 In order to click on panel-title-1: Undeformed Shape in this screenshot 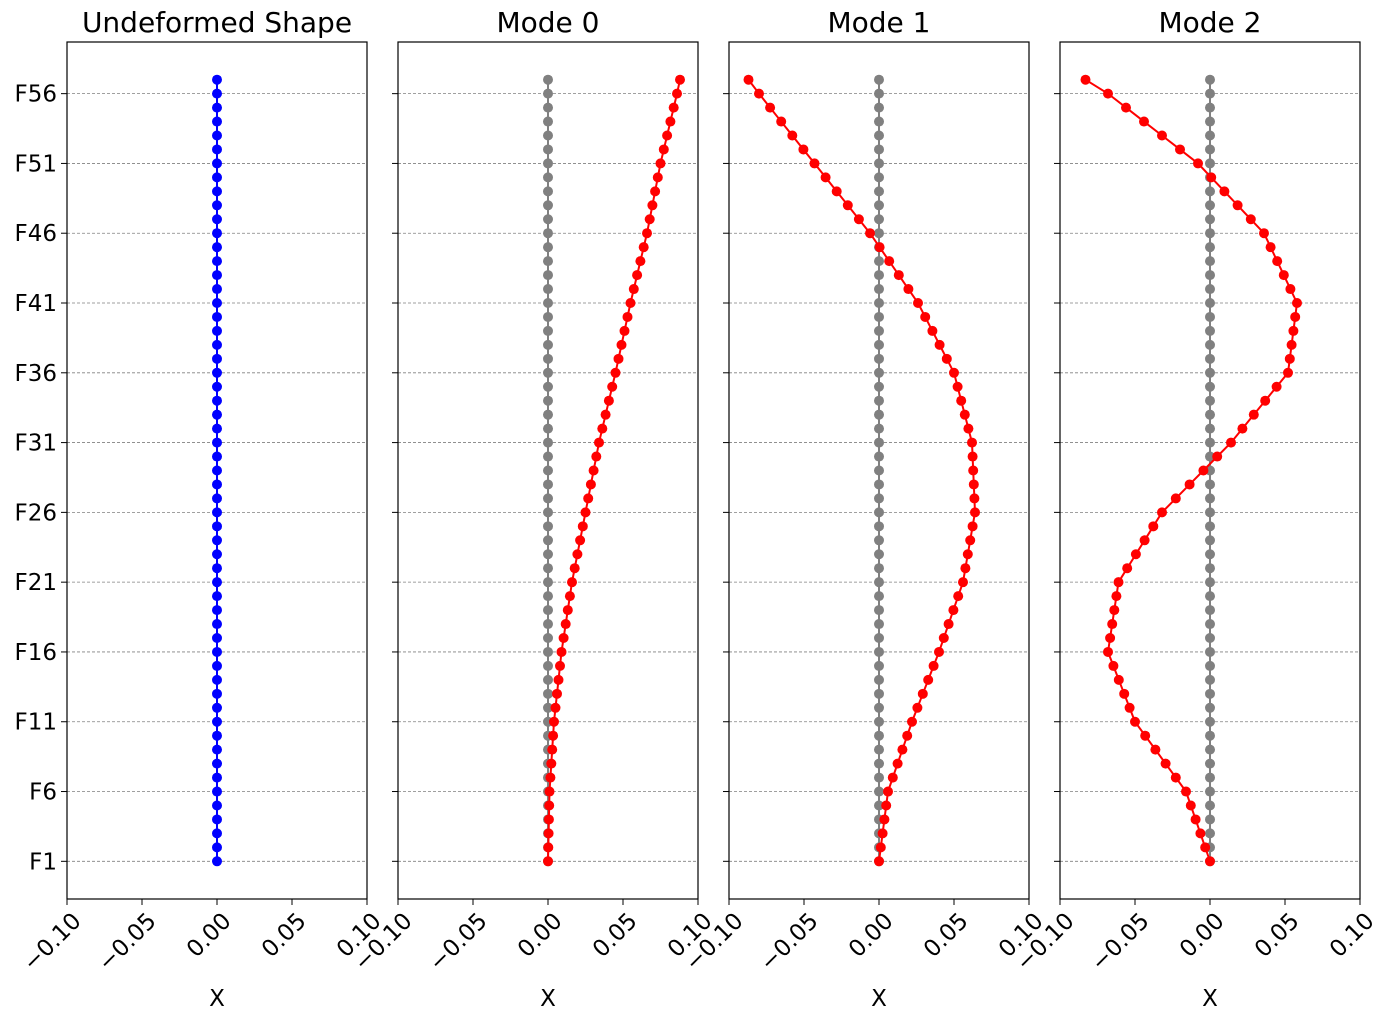, I will do `click(217, 22)`.